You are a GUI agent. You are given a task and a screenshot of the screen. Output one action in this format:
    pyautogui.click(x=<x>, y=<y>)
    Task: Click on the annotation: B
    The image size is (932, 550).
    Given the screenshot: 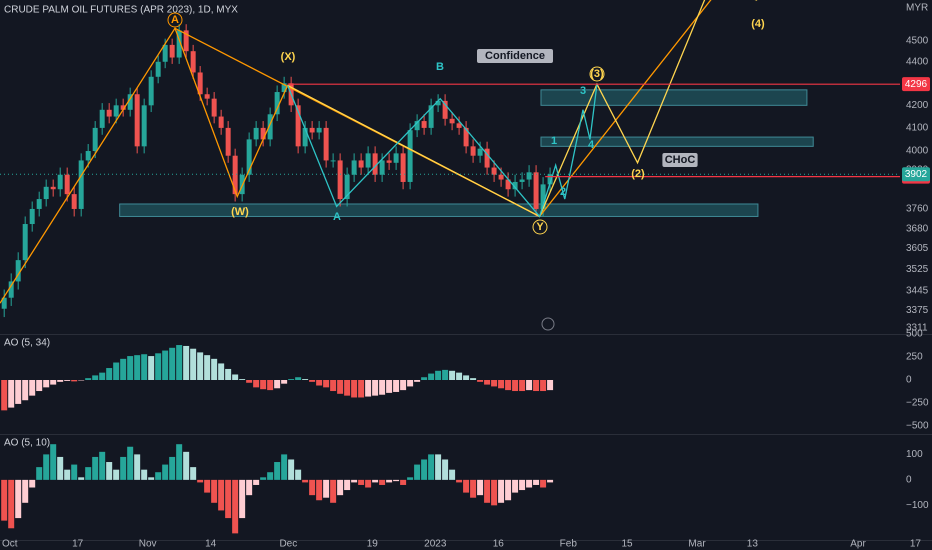 What is the action you would take?
    pyautogui.click(x=440, y=67)
    